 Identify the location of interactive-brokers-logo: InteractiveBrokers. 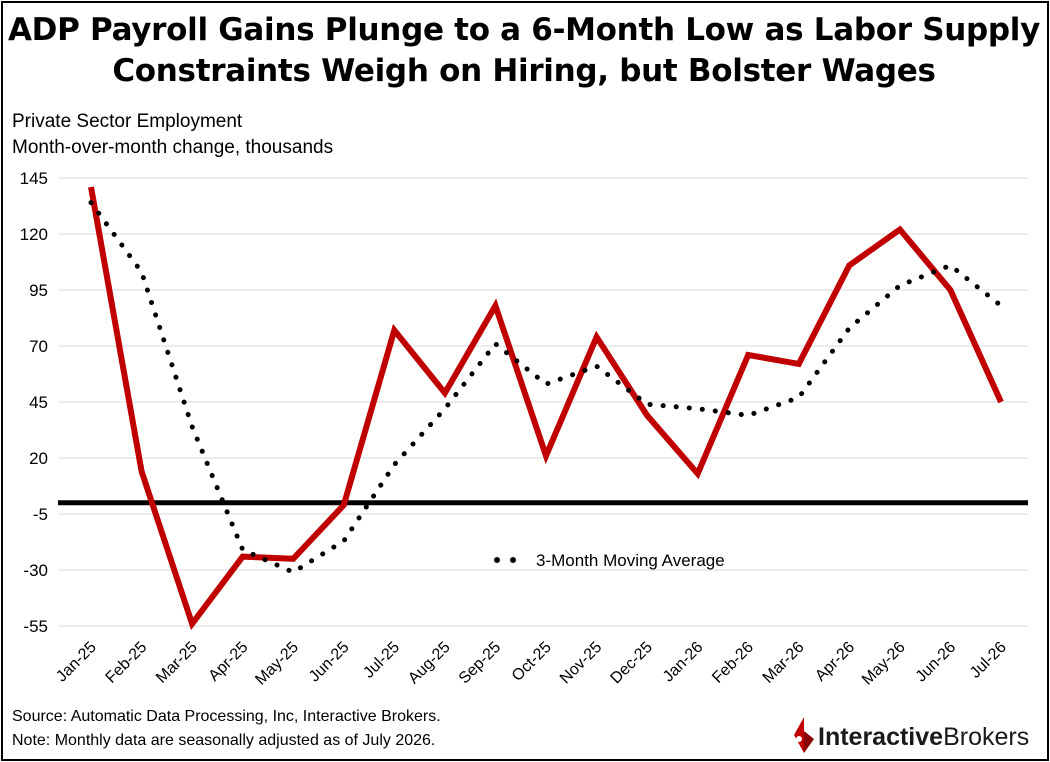
(915, 734).